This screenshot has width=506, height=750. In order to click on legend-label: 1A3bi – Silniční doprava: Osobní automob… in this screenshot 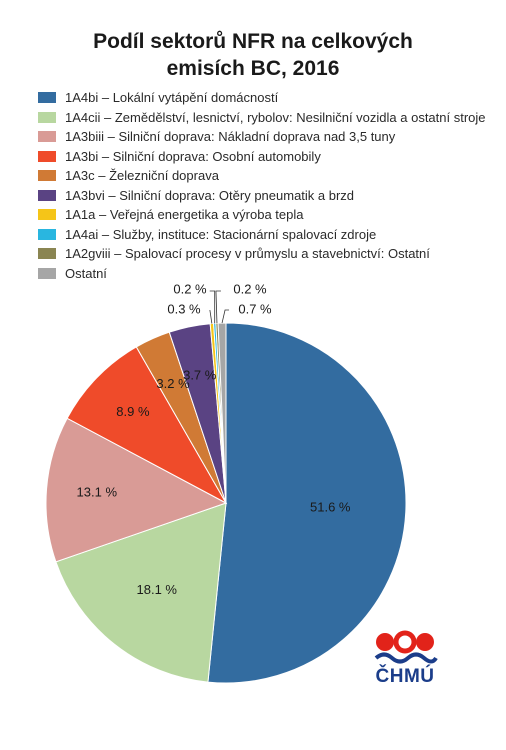, I will do `click(193, 156)`.